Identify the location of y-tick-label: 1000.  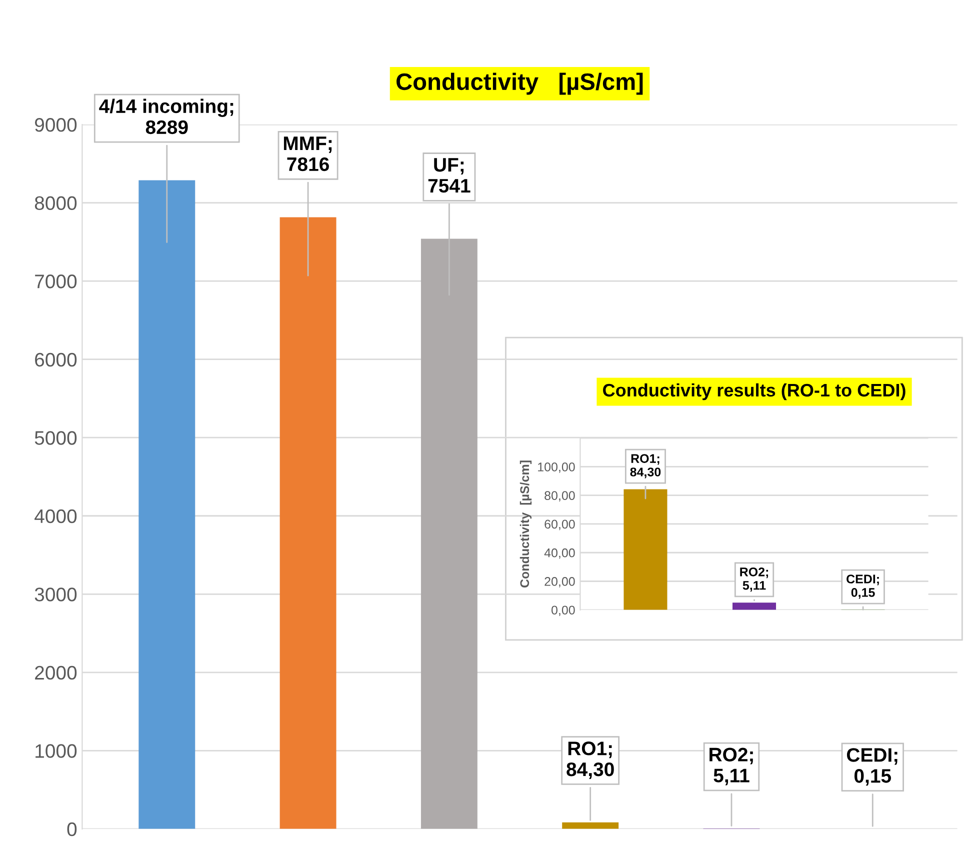
(56, 751).